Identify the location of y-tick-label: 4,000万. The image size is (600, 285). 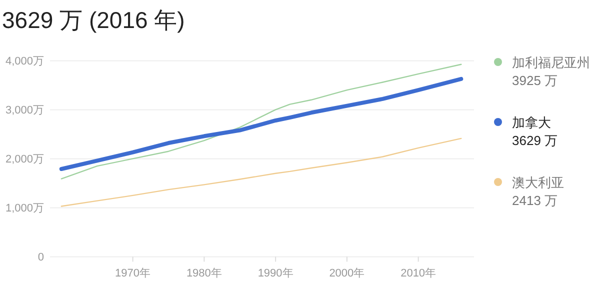
(24, 62).